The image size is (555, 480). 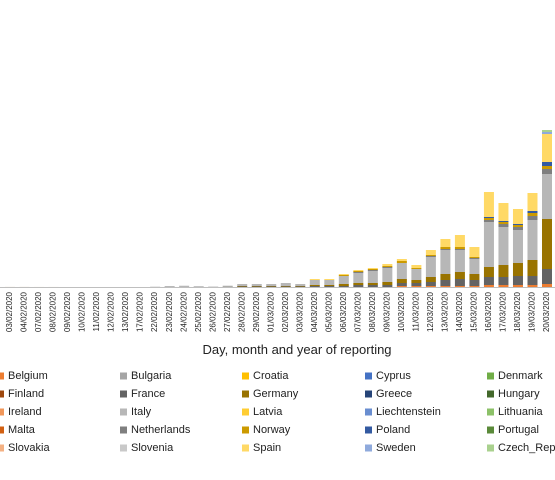 I want to click on legend-label: Croatia, so click(x=271, y=376).